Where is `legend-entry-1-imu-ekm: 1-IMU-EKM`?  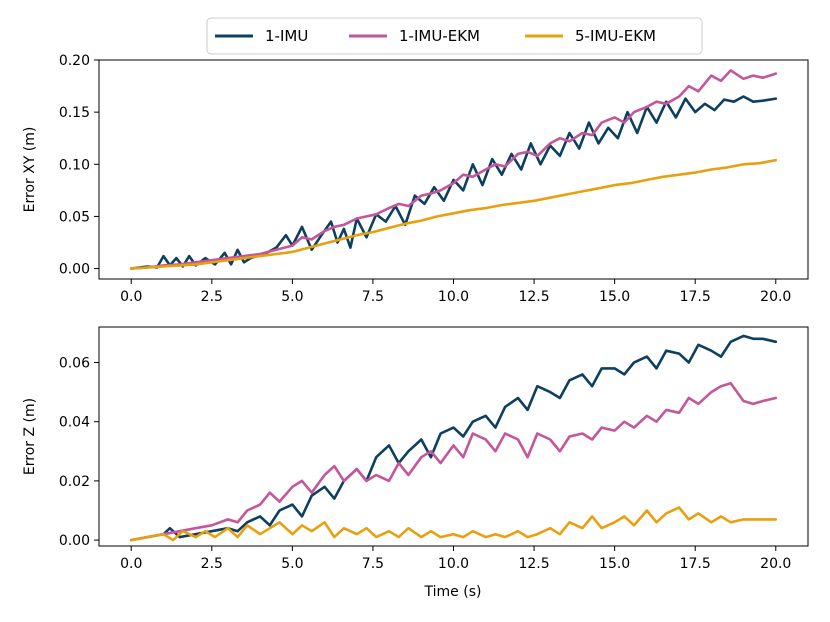
legend-entry-1-imu-ekm: 1-IMU-EKM is located at coordinates (414, 36).